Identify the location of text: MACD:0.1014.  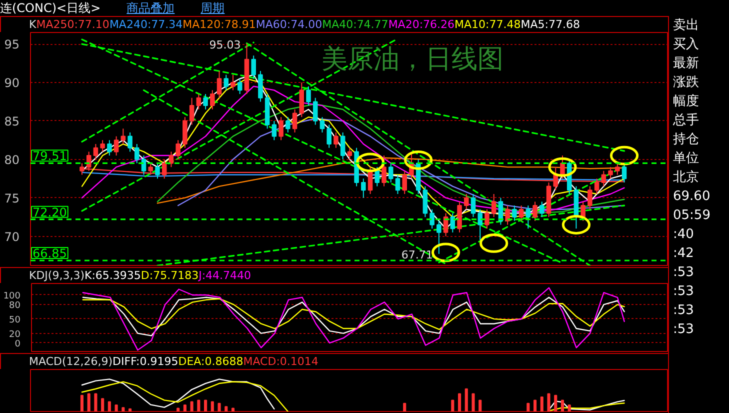
(280, 361).